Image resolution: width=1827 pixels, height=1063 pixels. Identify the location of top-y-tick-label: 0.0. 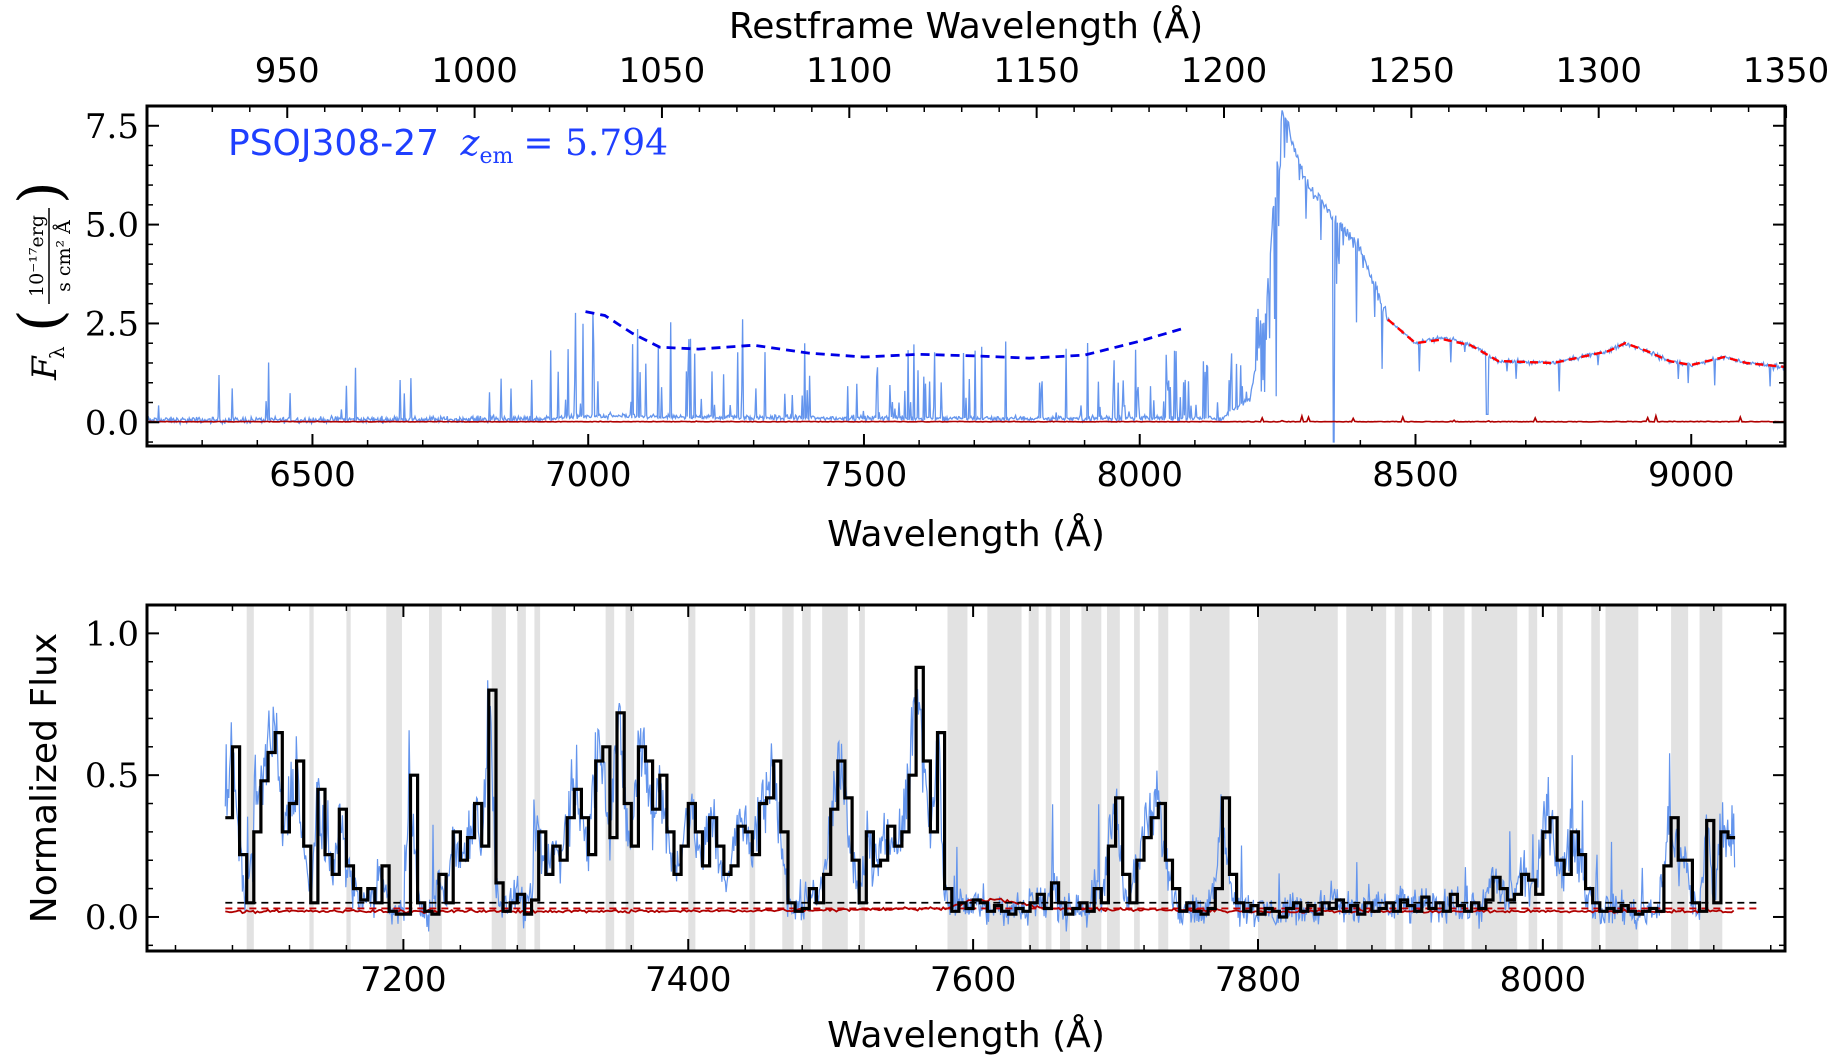
(112, 423).